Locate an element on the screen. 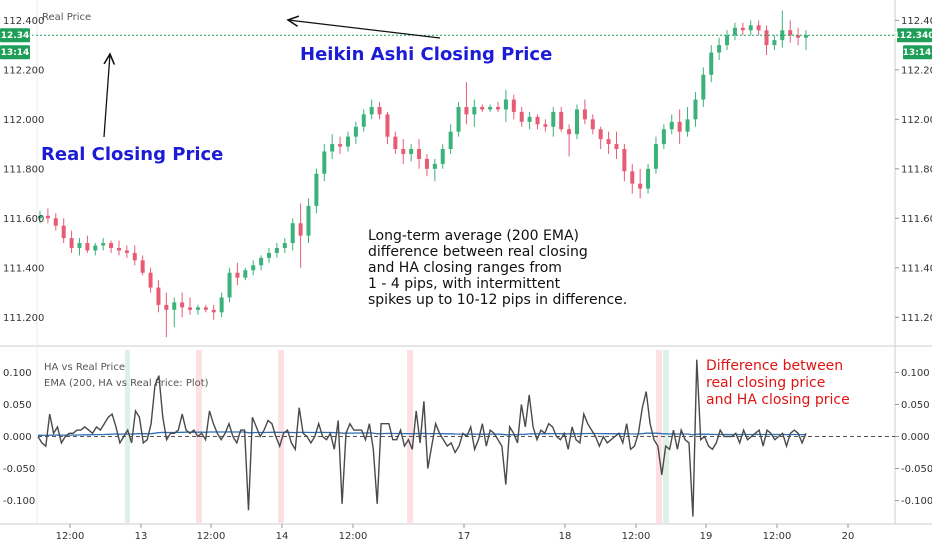 Image resolution: width=932 pixels, height=555 pixels. y-tick-label: 111.800 is located at coordinates (23, 169).